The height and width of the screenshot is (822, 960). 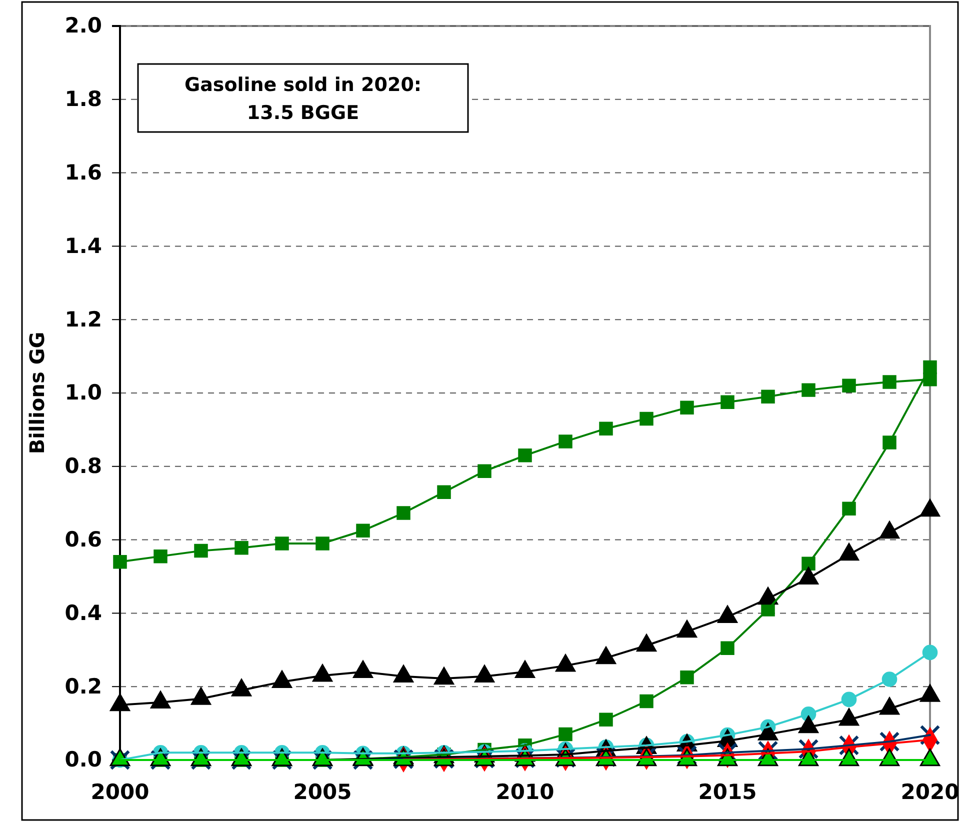 What do you see at coordinates (83, 246) in the screenshot?
I see `y-tick-label: 1.4` at bounding box center [83, 246].